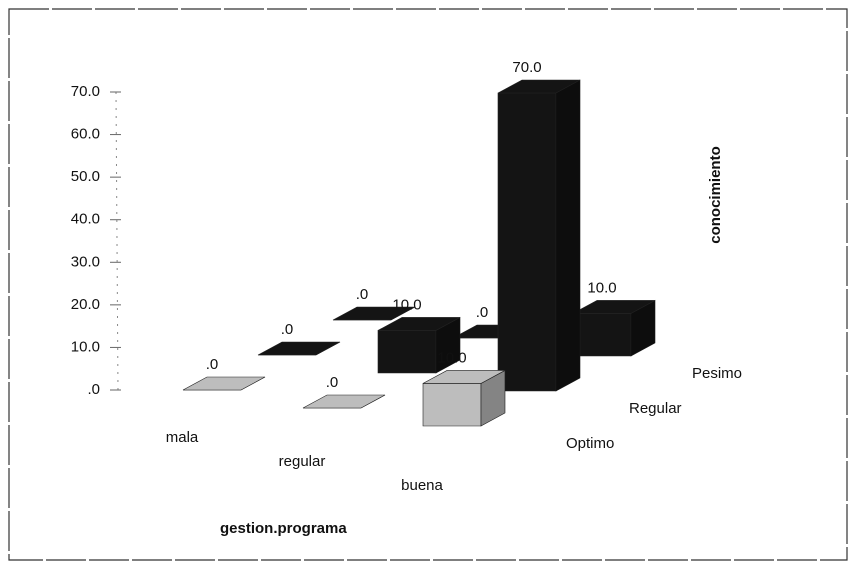  What do you see at coordinates (85, 219) in the screenshot?
I see `y-tick-label: 40.0` at bounding box center [85, 219].